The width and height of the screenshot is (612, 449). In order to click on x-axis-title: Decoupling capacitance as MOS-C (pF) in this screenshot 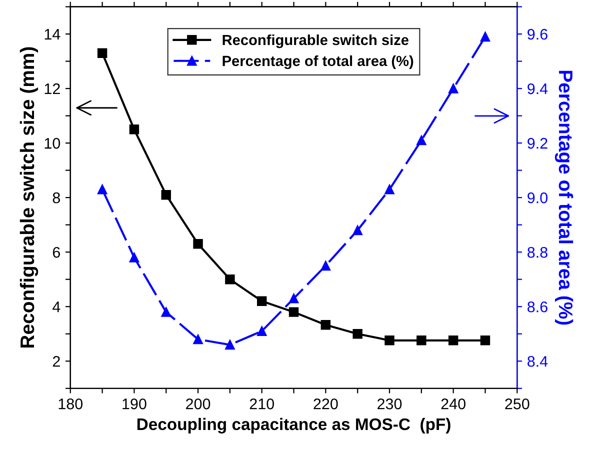, I will do `click(293, 426)`.